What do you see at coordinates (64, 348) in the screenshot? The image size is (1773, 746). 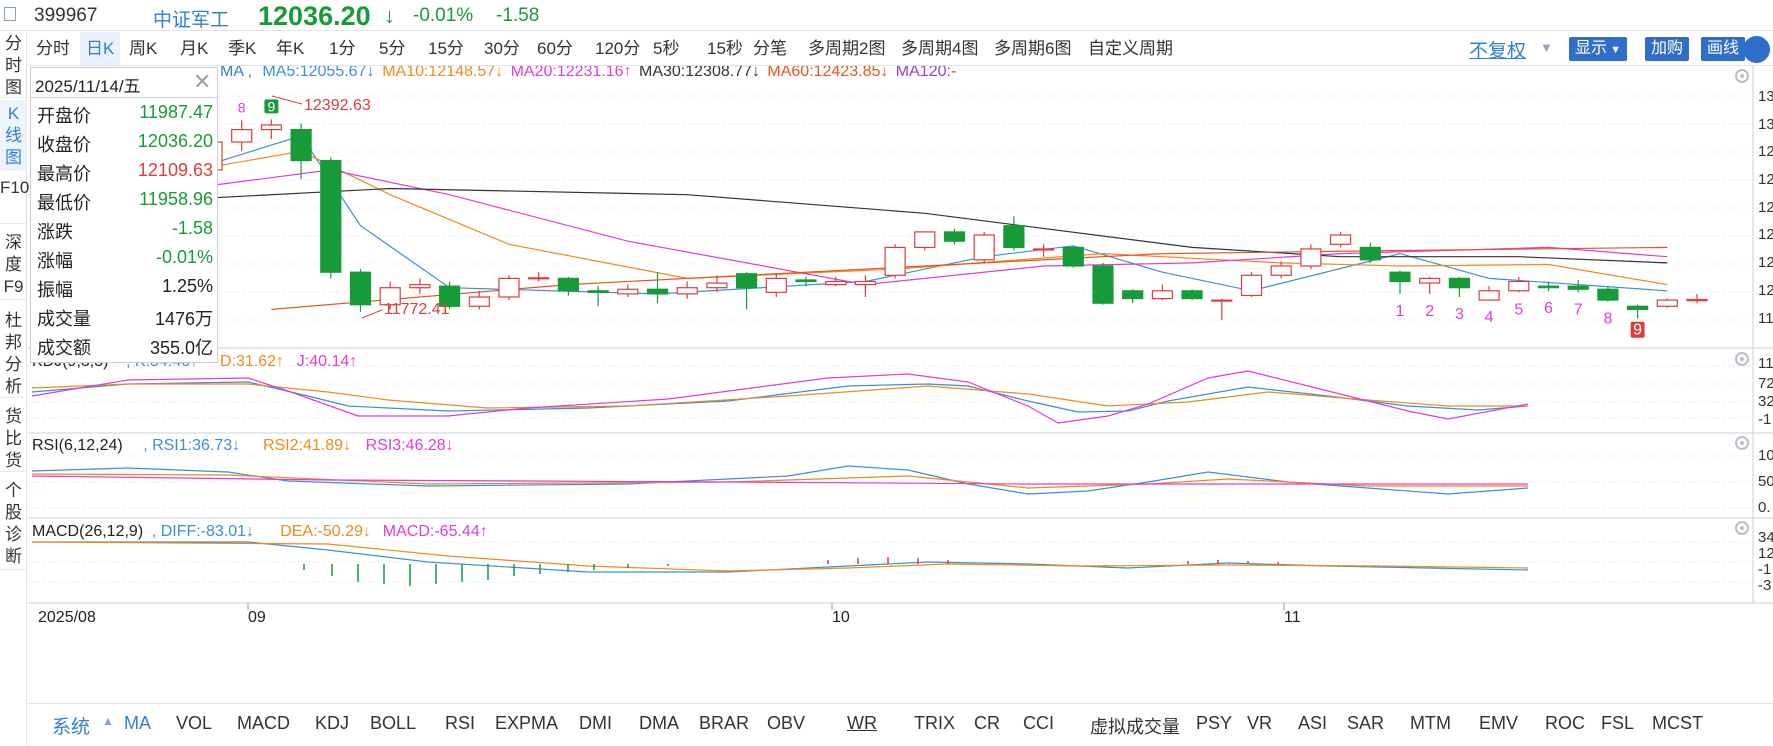 I see `info-label: 成交额` at bounding box center [64, 348].